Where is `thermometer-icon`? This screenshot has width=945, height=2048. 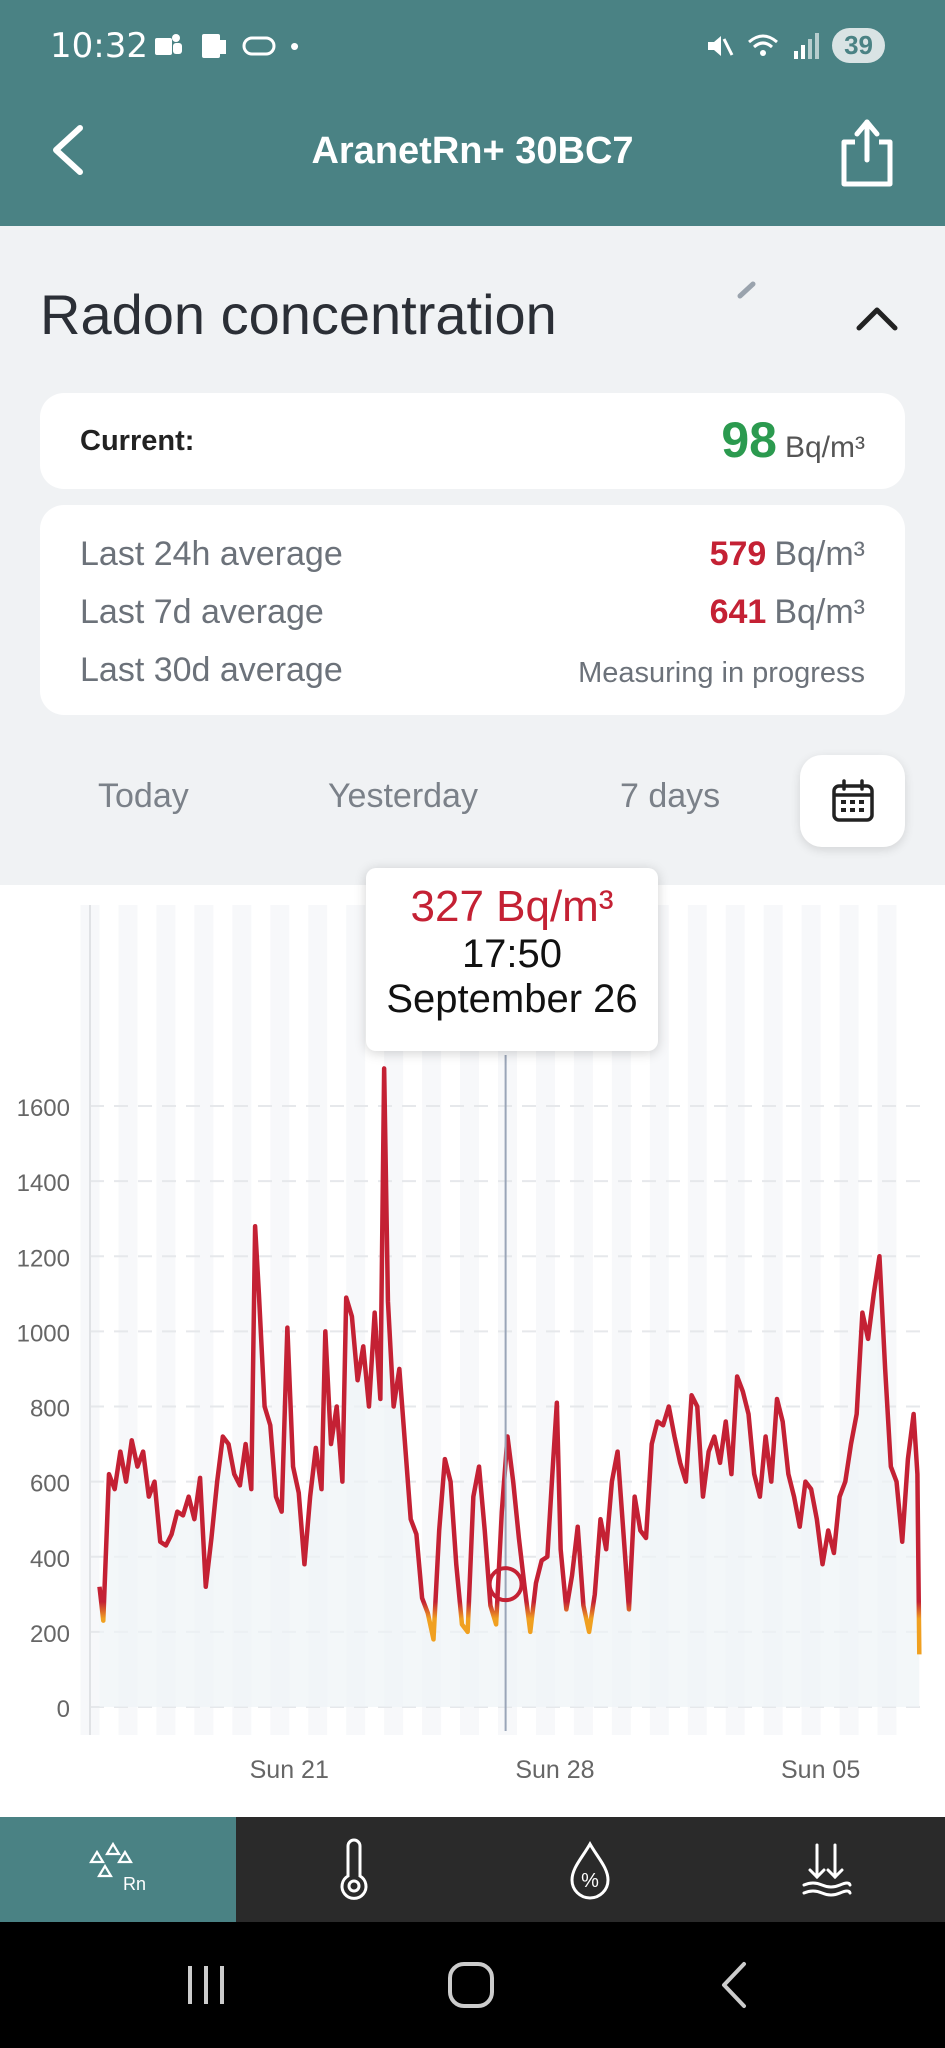 thermometer-icon is located at coordinates (354, 1869).